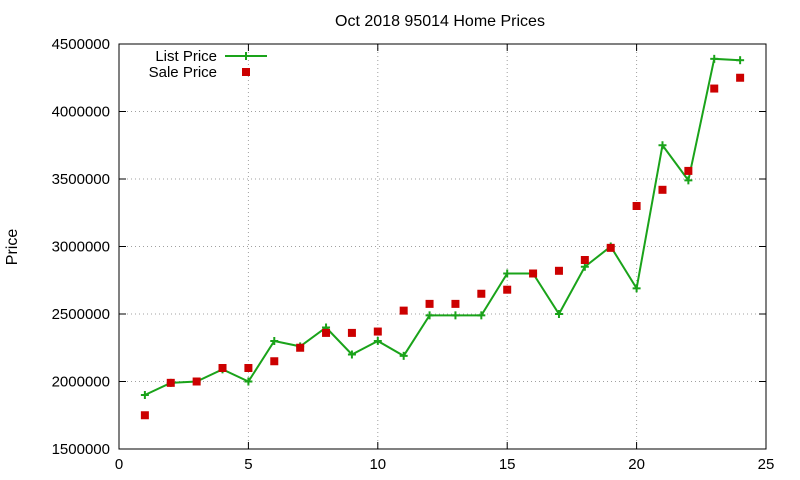 Image resolution: width=800 pixels, height=480 pixels. I want to click on y-tick-label: 2500000, so click(81, 314).